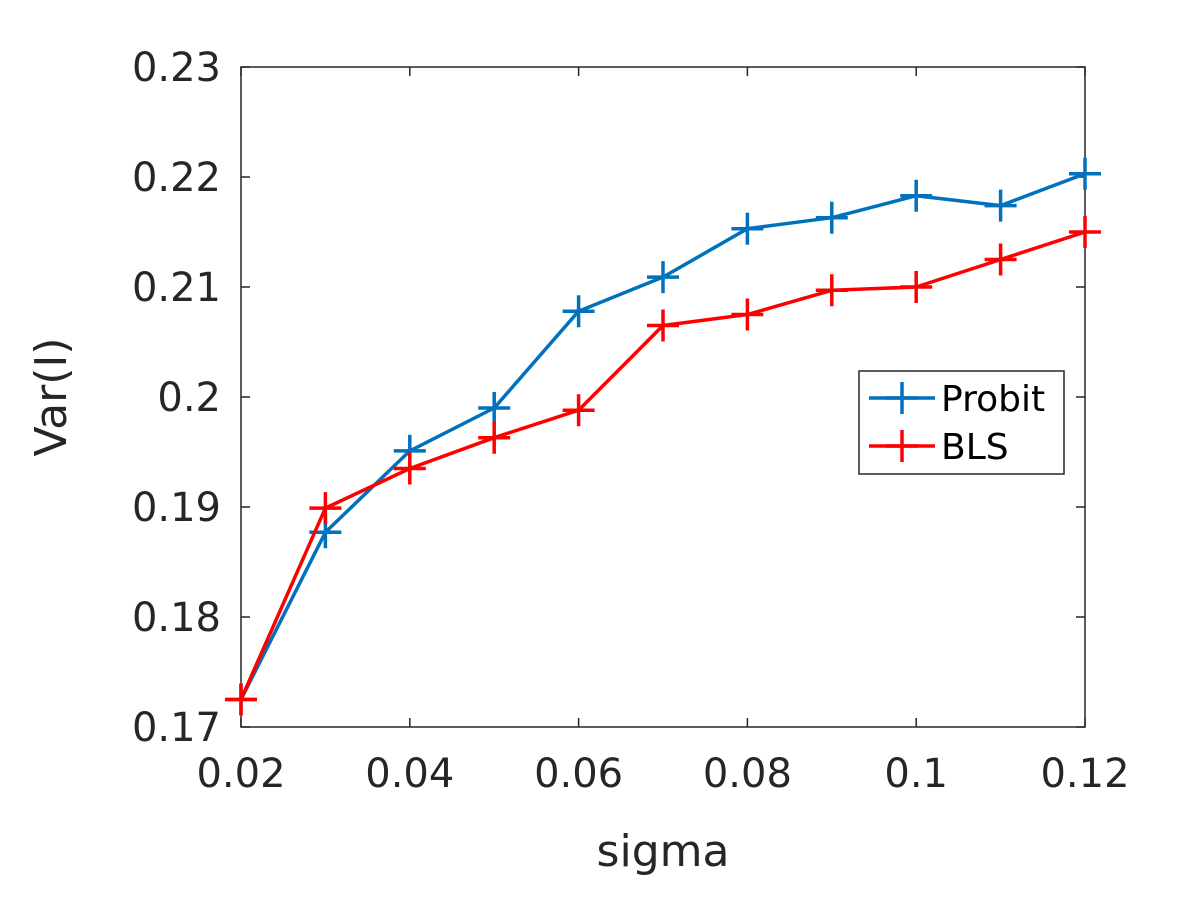 The height and width of the screenshot is (900, 1200). I want to click on x-tick-label: 0.1, so click(916, 774).